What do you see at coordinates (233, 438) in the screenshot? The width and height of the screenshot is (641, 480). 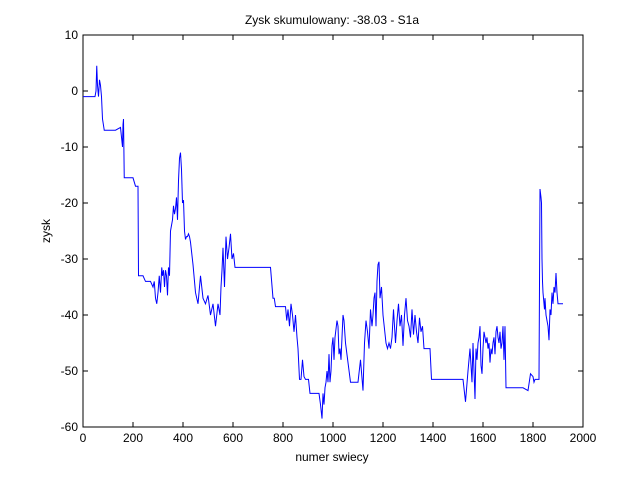 I see `x-tick-label: 600` at bounding box center [233, 438].